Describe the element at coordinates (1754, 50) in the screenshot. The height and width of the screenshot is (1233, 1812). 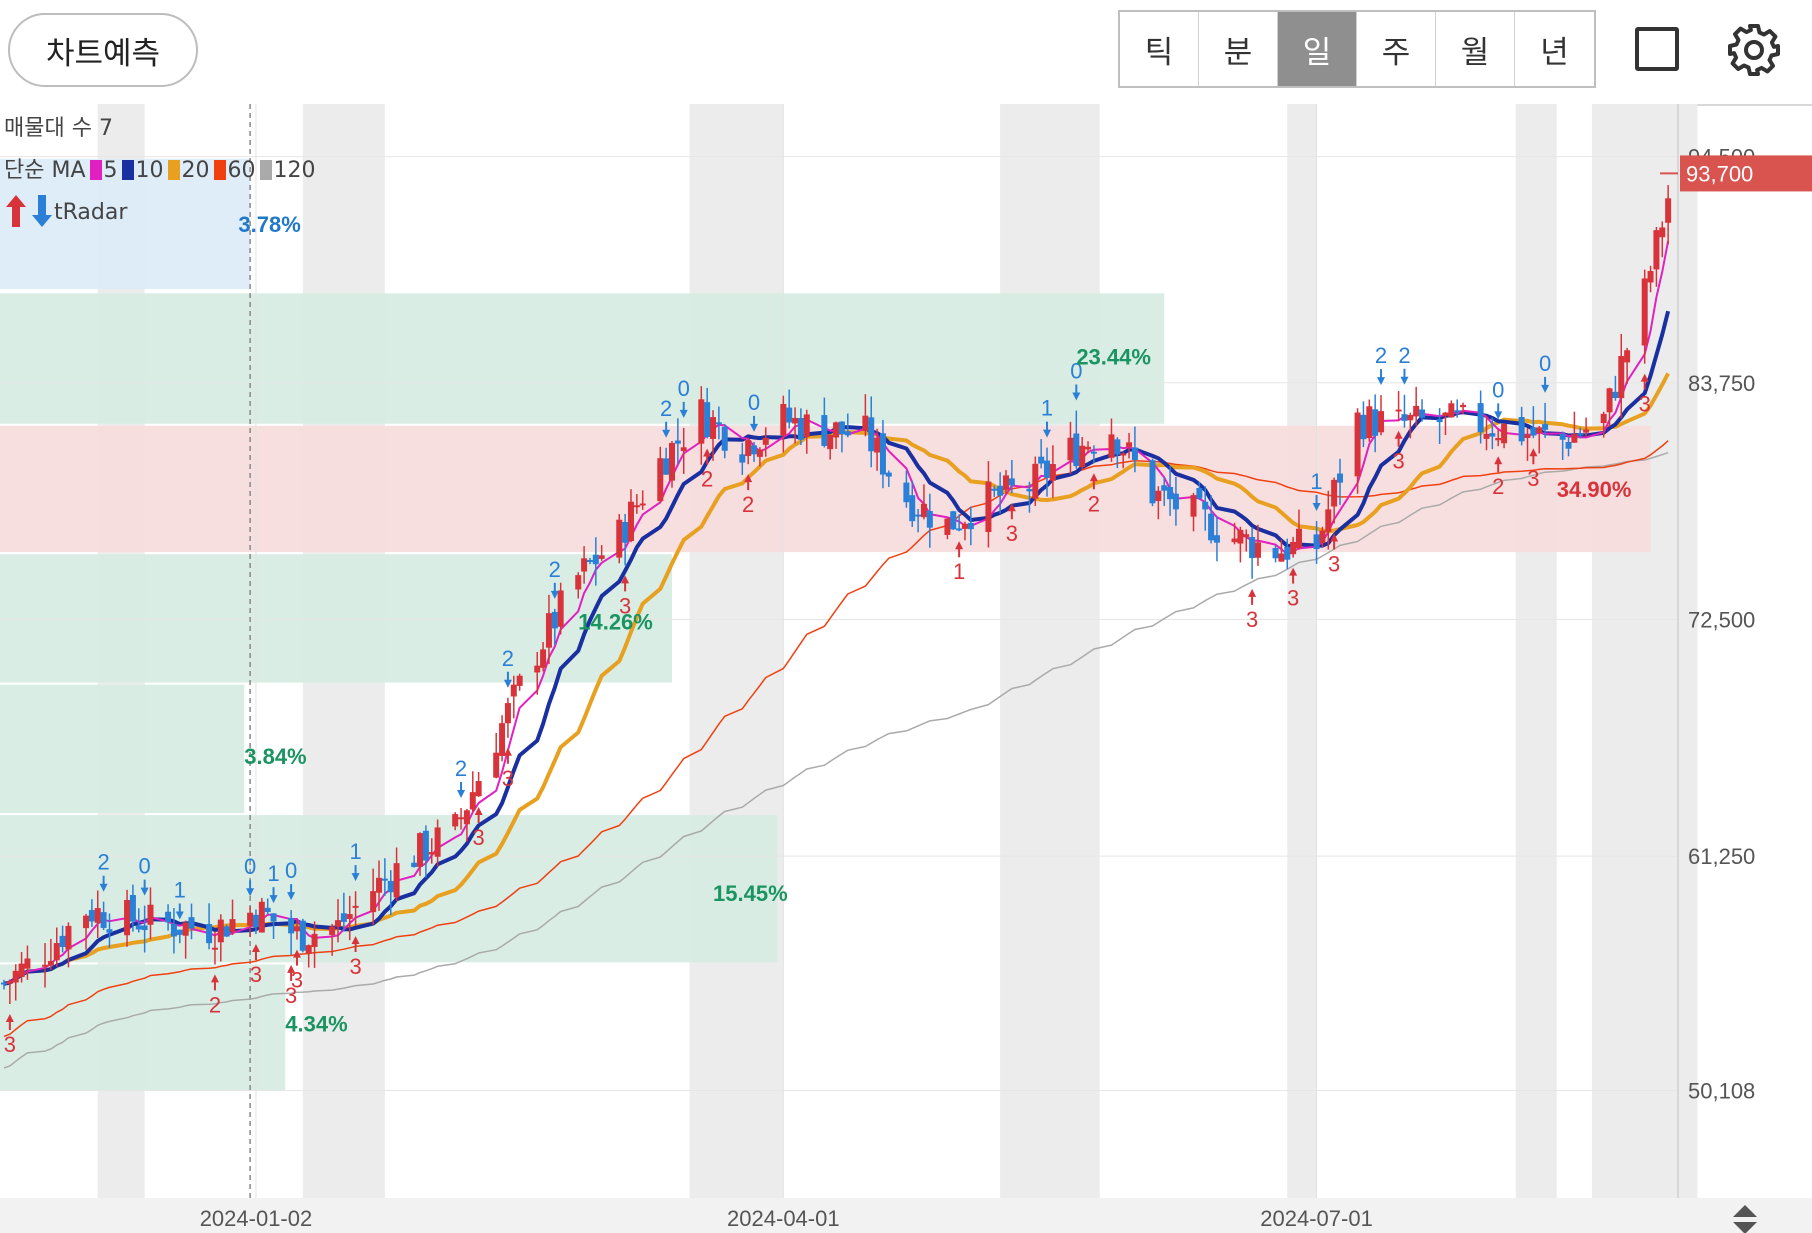
I see `gear-icon` at that location.